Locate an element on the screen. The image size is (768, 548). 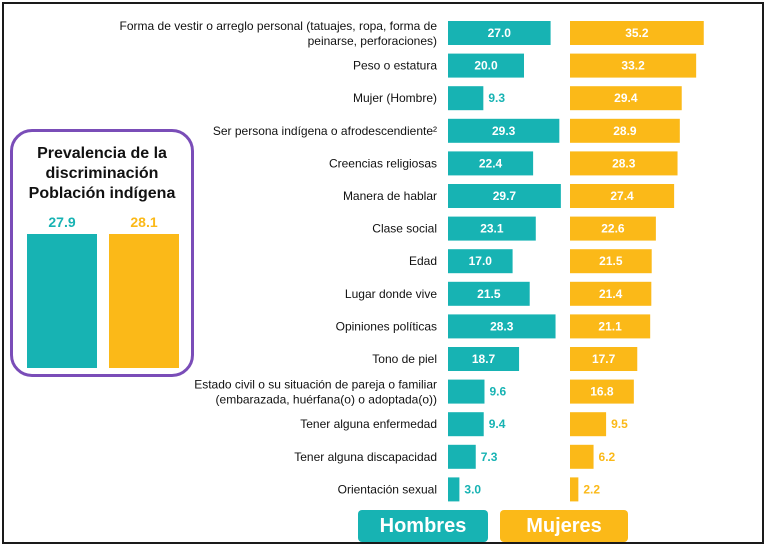
value-label-mujeres: 35.2 is located at coordinates (637, 33).